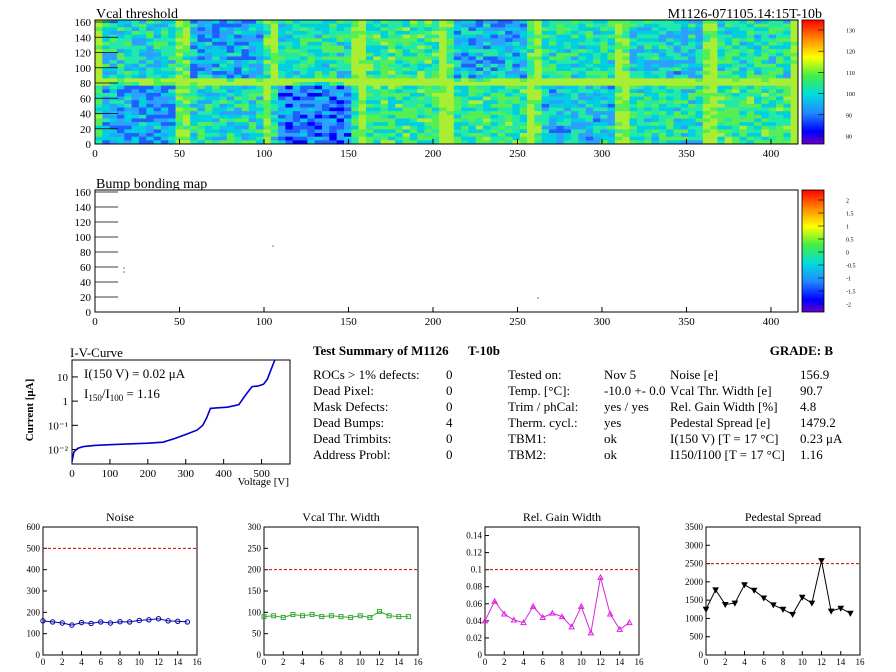 The width and height of the screenshot is (896, 672). Describe the element at coordinates (744, 662) in the screenshot. I see `trend-x-tick-label: 4` at that location.